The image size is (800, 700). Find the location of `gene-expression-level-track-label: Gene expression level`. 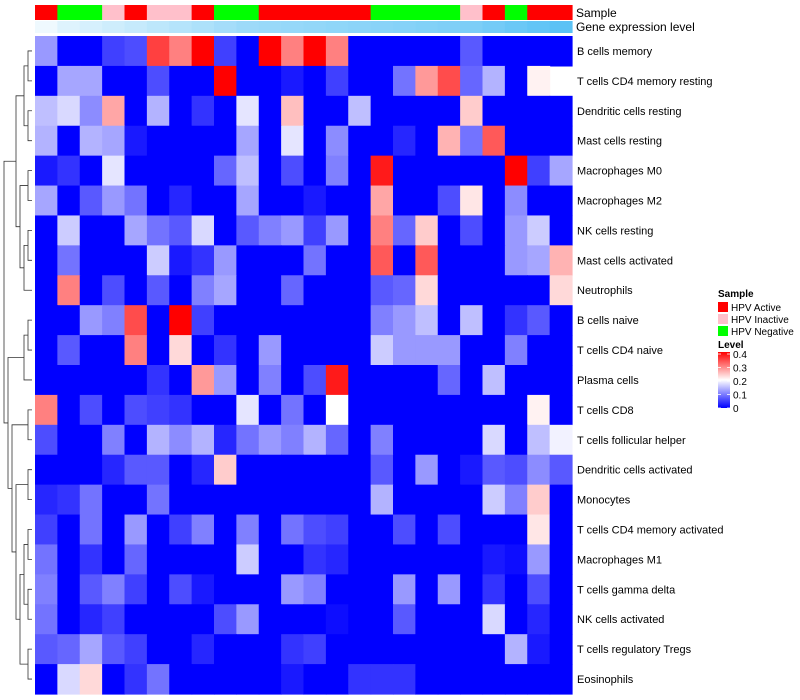

gene-expression-level-track-label: Gene expression level is located at coordinates (635, 27).